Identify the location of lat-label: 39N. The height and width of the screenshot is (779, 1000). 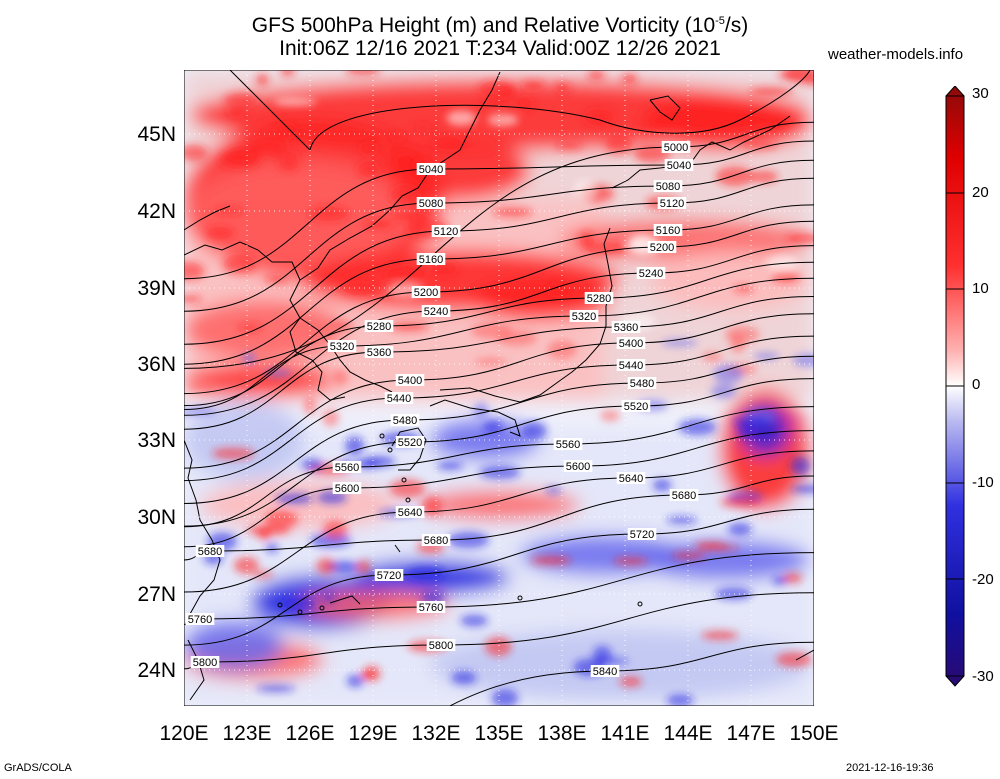
(156, 288).